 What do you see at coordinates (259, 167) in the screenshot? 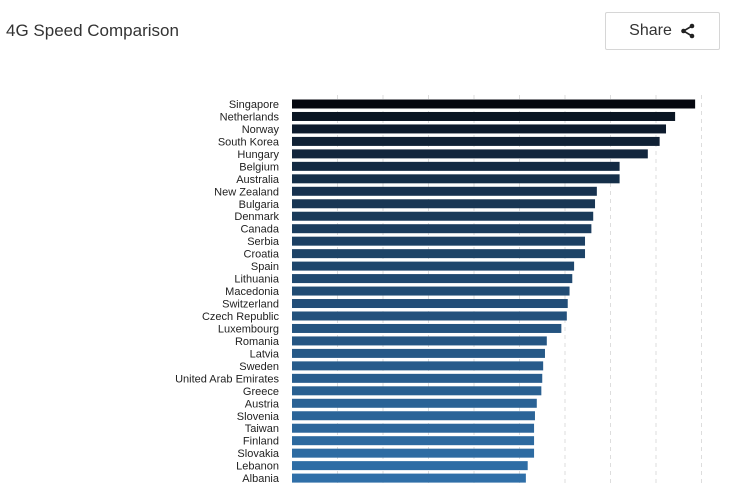
I see `category-label: Belgium` at bounding box center [259, 167].